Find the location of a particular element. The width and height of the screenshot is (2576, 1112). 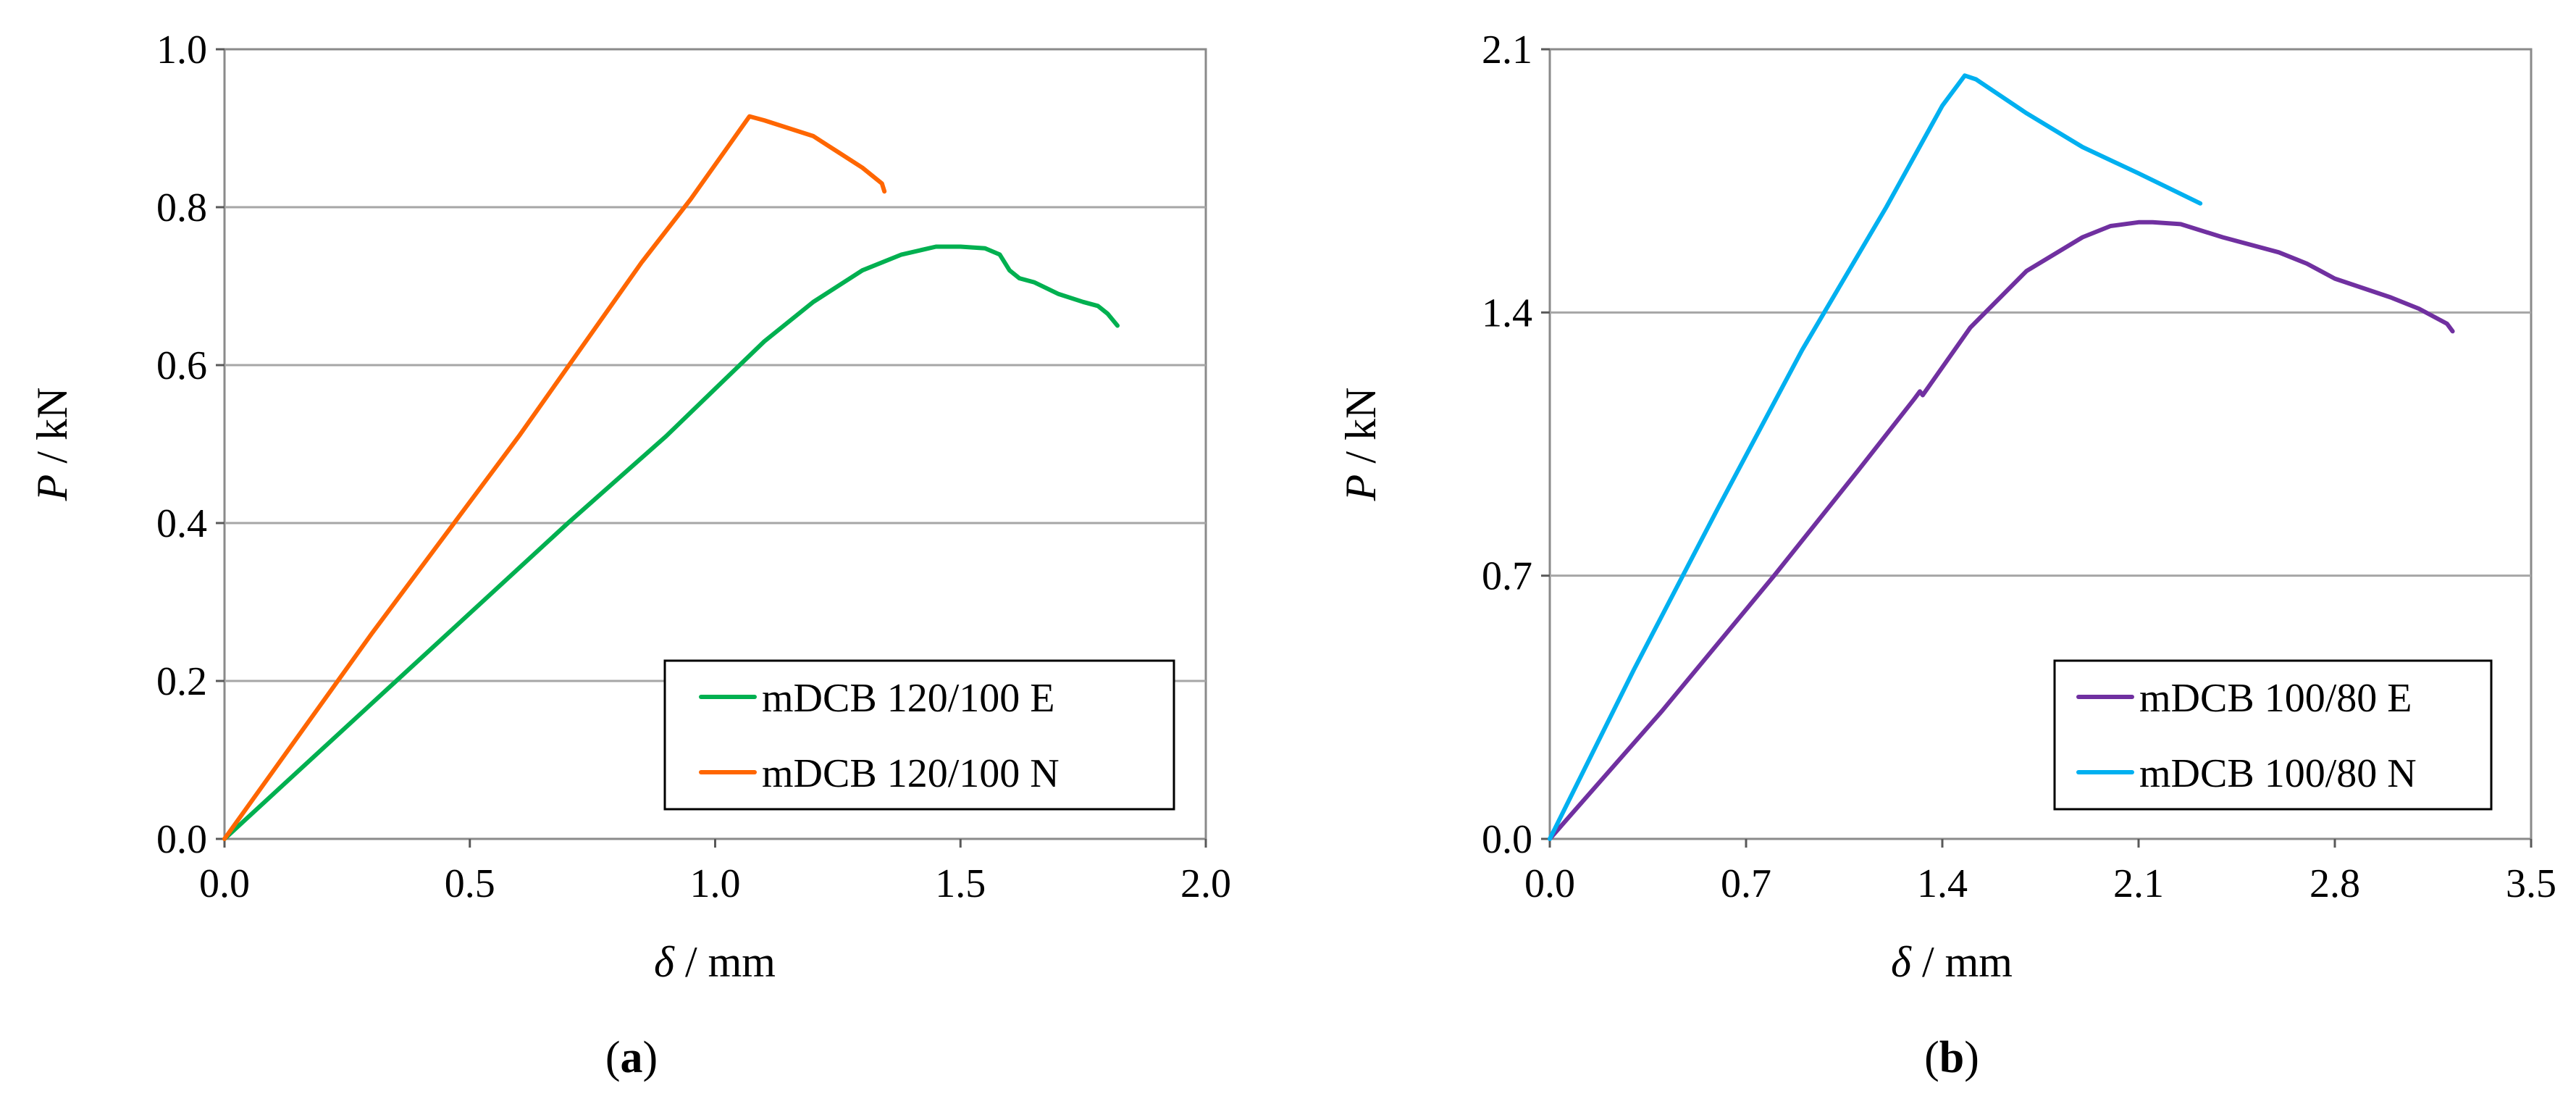

x-tick-label: 1.4 is located at coordinates (1942, 883).